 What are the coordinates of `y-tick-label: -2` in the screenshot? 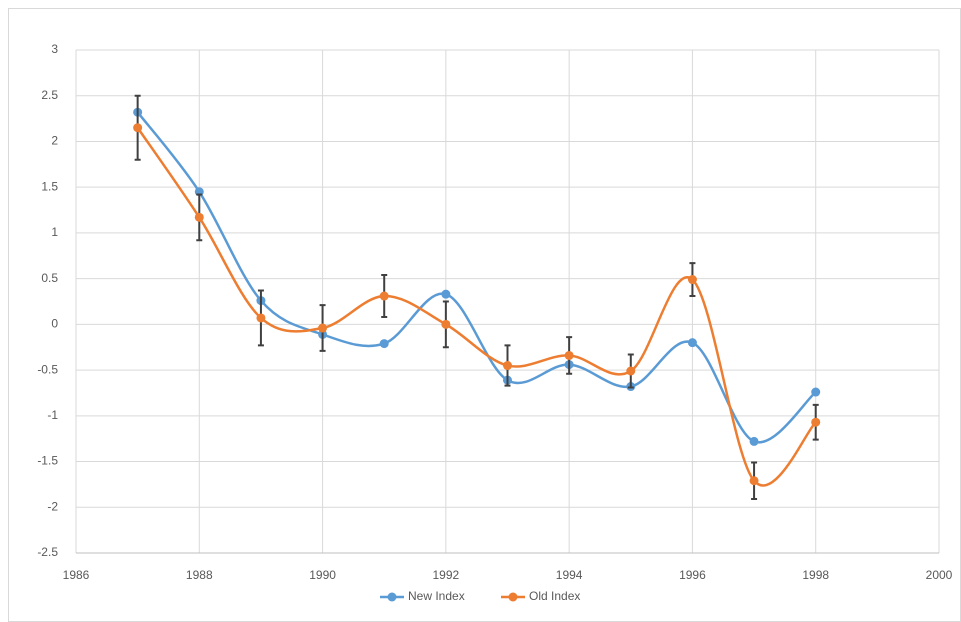 It's located at (52, 506).